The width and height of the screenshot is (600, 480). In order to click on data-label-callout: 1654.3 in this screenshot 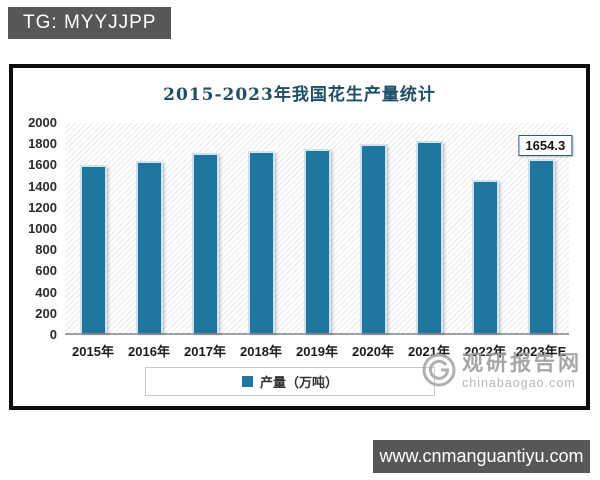, I will do `click(545, 146)`.